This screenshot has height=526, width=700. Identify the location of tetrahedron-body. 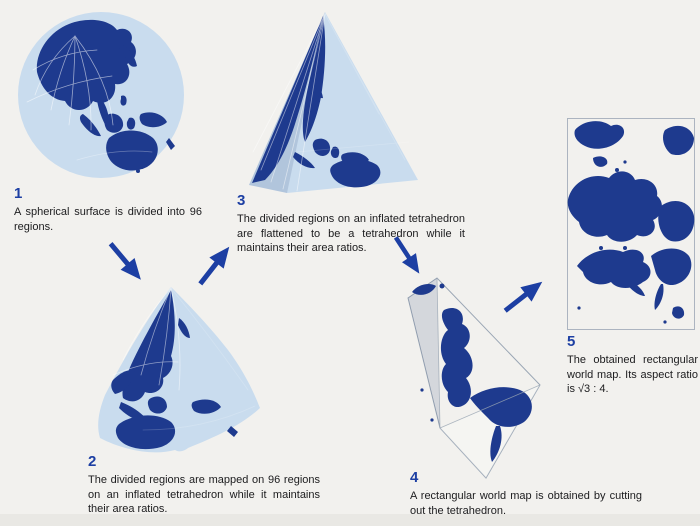
(333, 102).